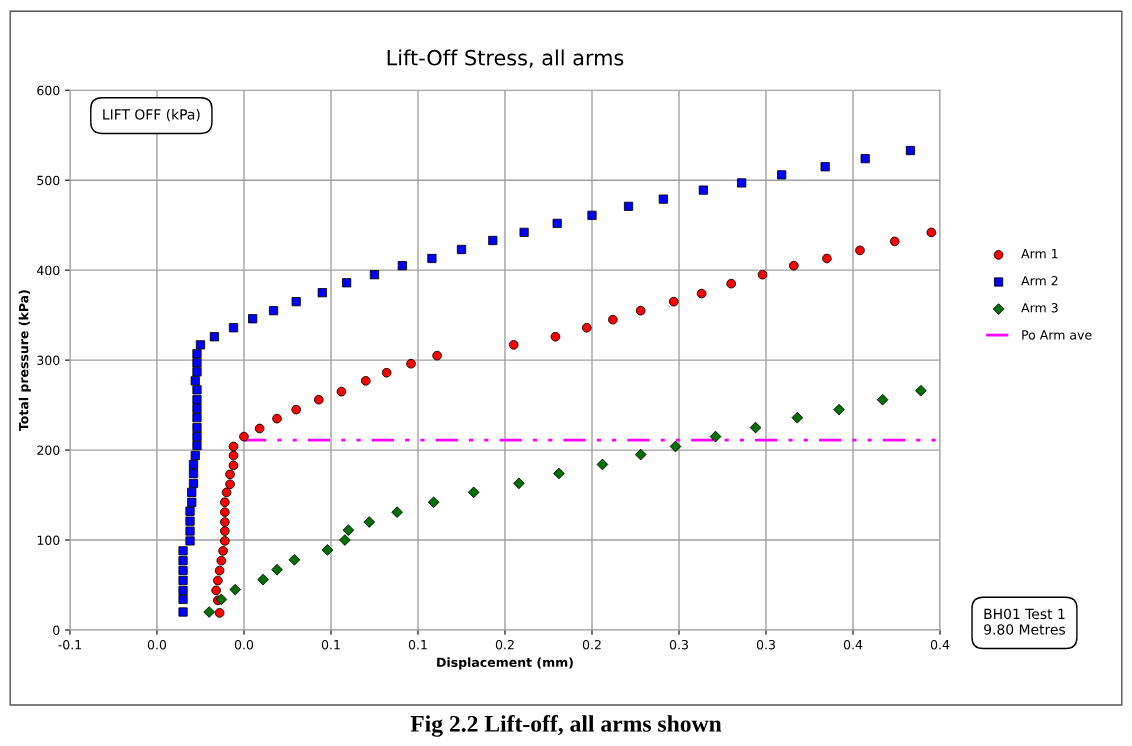 The height and width of the screenshot is (746, 1132). I want to click on chart-title: Lift-Off Stress, all arms, so click(505, 58).